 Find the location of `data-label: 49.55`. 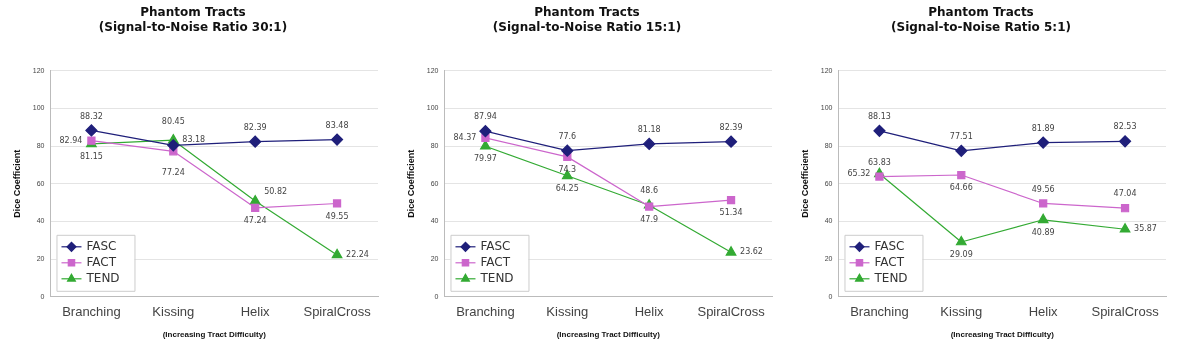

data-label: 49.55 is located at coordinates (337, 216).